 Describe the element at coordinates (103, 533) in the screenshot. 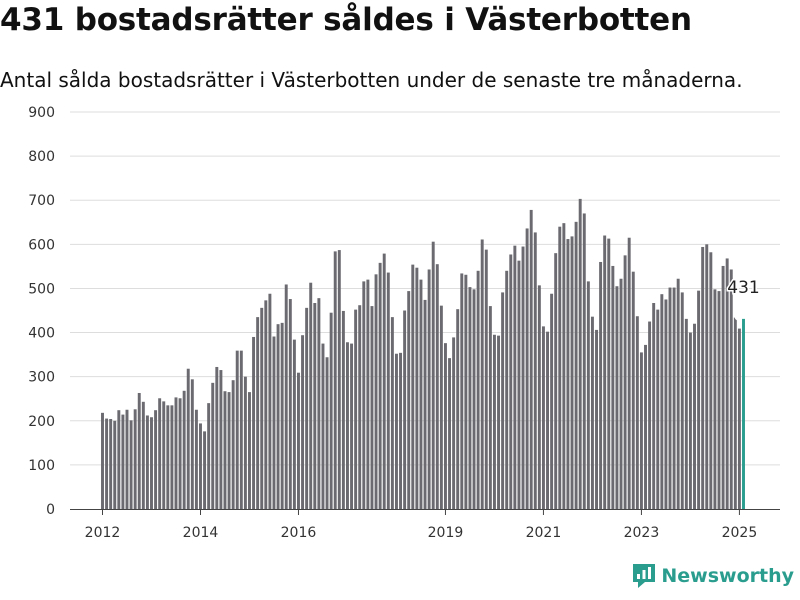

I see `x-tick-label: 2012` at that location.